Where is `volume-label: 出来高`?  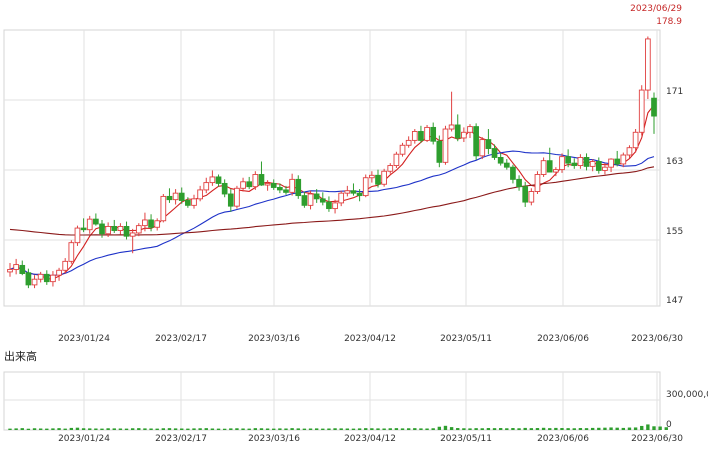
volume-label: 出来高 is located at coordinates (20, 356).